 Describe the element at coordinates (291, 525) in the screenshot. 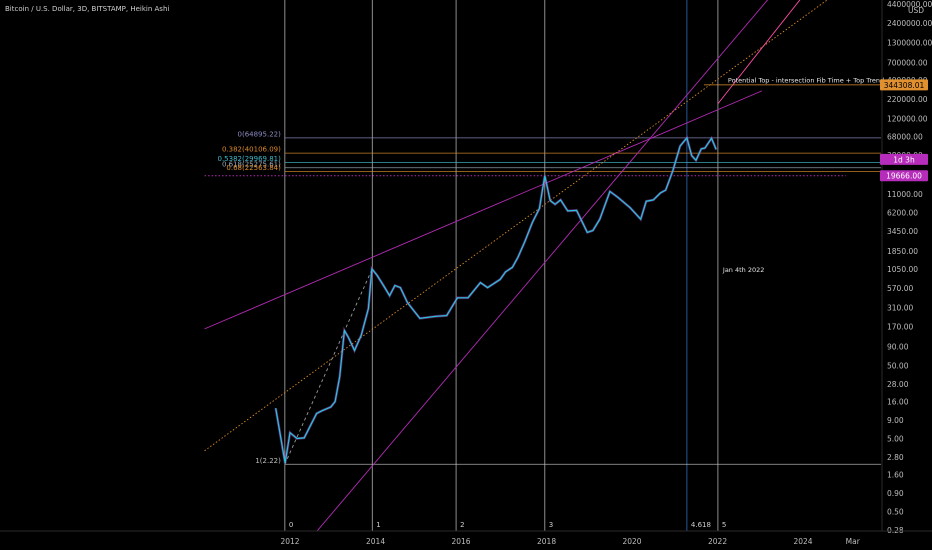

I see `fib-time-zone-label: 0` at that location.